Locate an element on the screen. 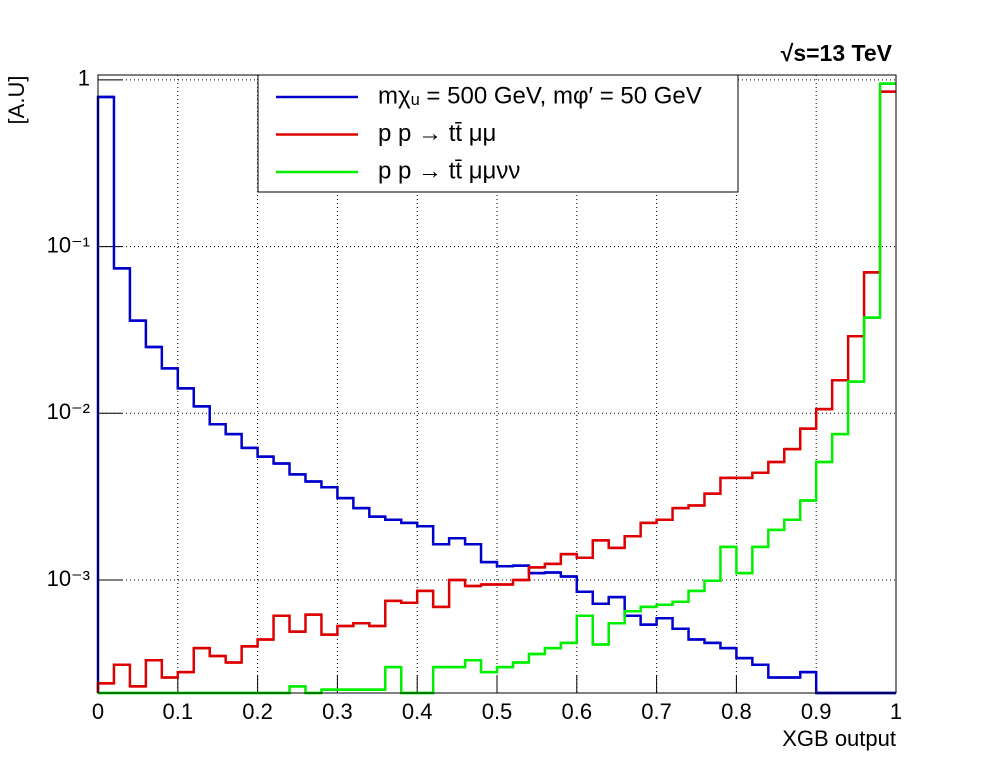 The image size is (996, 772). x-tick-label: 0.7 is located at coordinates (656, 711).